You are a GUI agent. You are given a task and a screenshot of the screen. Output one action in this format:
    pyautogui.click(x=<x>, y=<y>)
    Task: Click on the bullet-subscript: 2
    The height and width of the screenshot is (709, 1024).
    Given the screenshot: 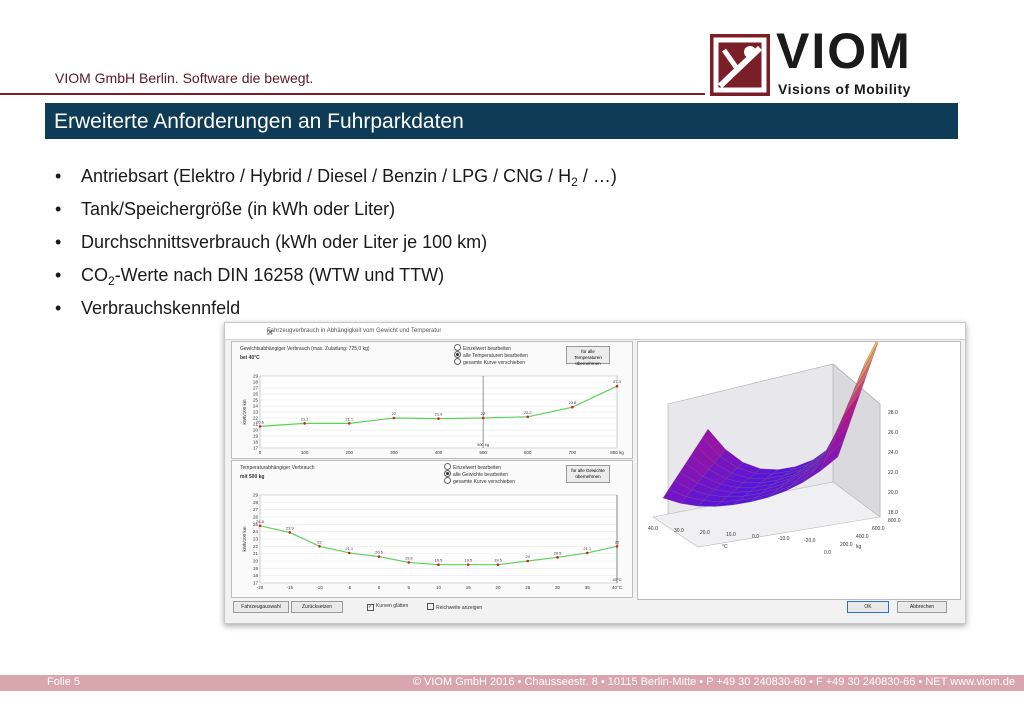 What is the action you would take?
    pyautogui.click(x=111, y=281)
    